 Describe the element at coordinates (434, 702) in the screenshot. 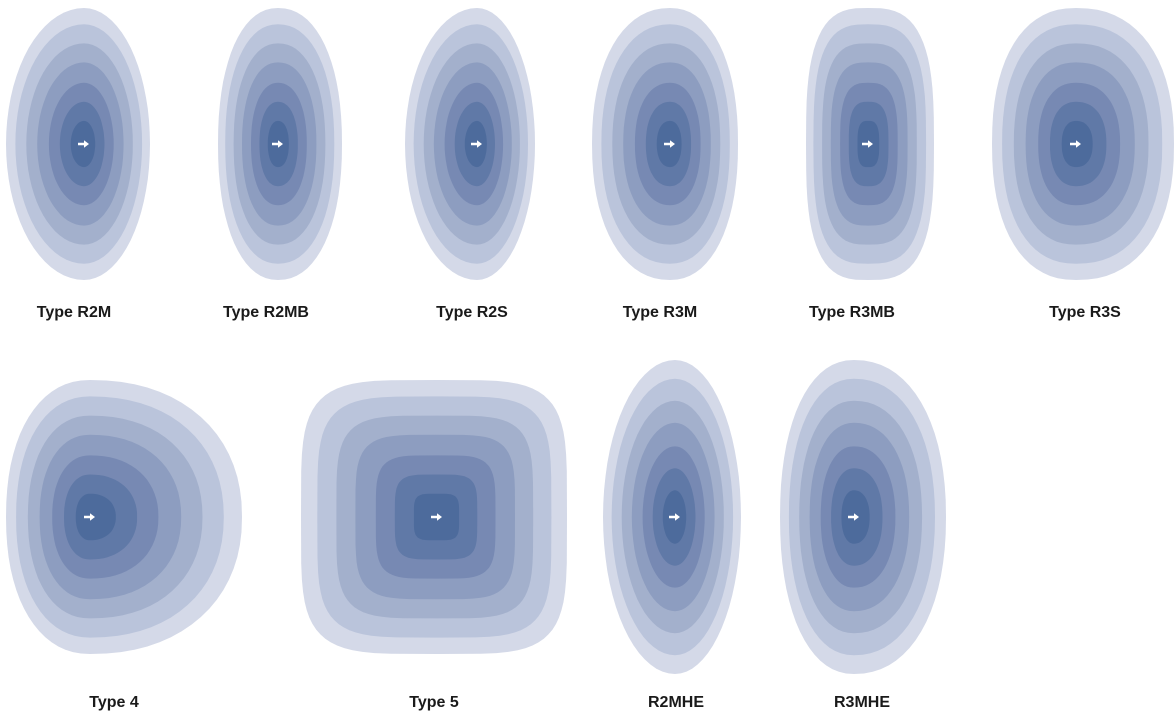

I see `pattern-label: Type 5` at that location.